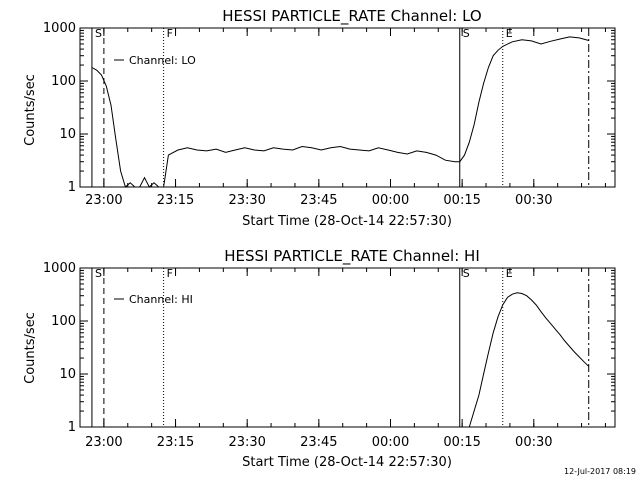 The height and width of the screenshot is (480, 640). What do you see at coordinates (63, 321) in the screenshot?
I see `hi-y-tick-label: 100` at bounding box center [63, 321].